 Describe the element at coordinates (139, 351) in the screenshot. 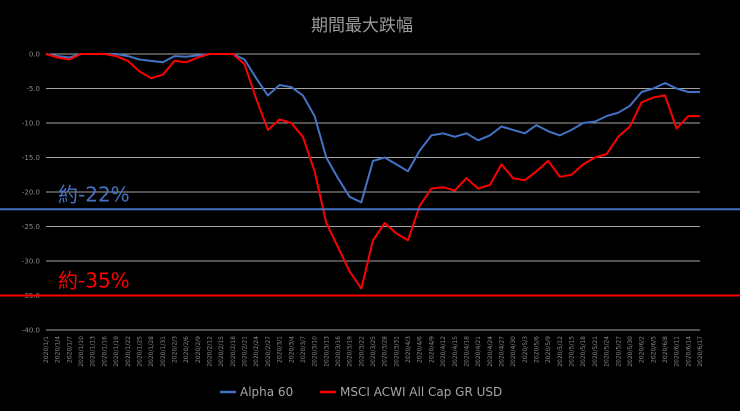

I see `x-tick-label: 2020/1/25` at that location.